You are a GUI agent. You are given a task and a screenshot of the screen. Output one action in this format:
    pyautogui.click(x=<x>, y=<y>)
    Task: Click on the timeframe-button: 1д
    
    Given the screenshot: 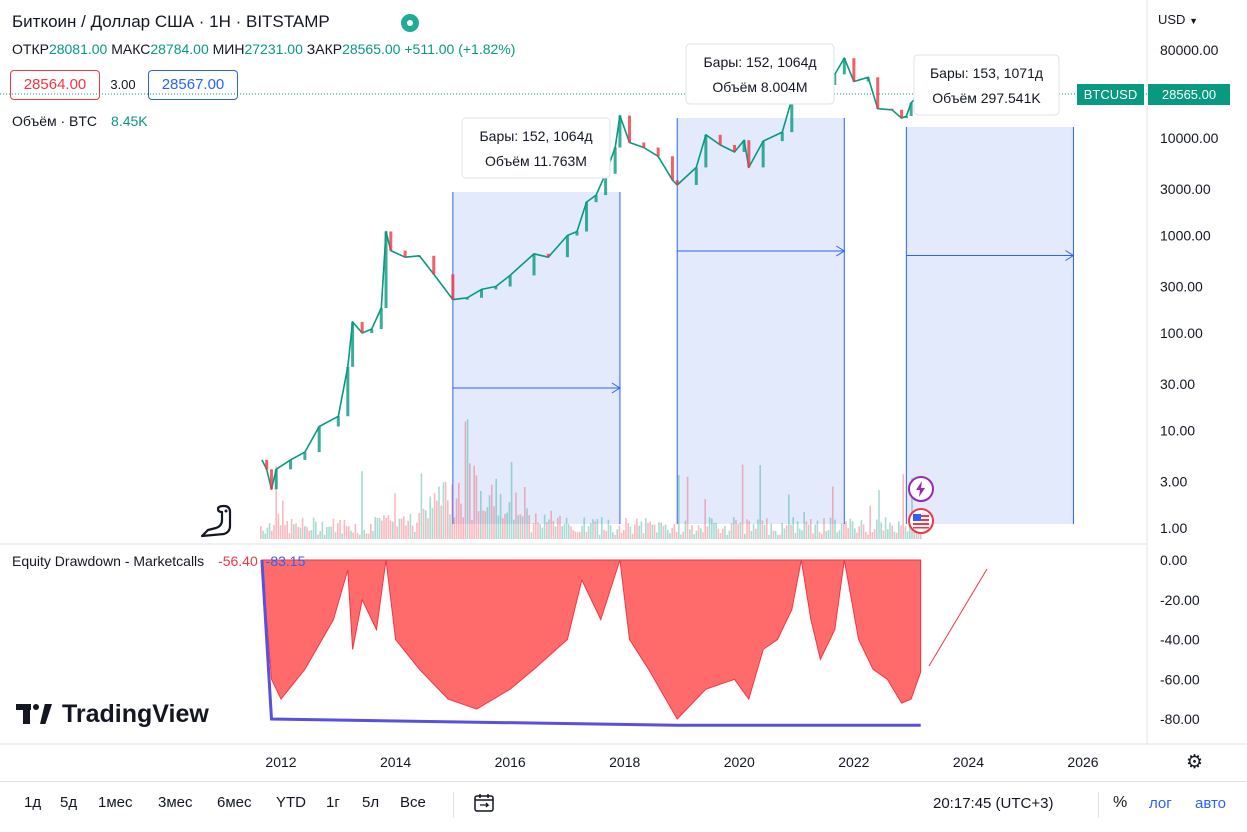 What is the action you would take?
    pyautogui.click(x=33, y=802)
    